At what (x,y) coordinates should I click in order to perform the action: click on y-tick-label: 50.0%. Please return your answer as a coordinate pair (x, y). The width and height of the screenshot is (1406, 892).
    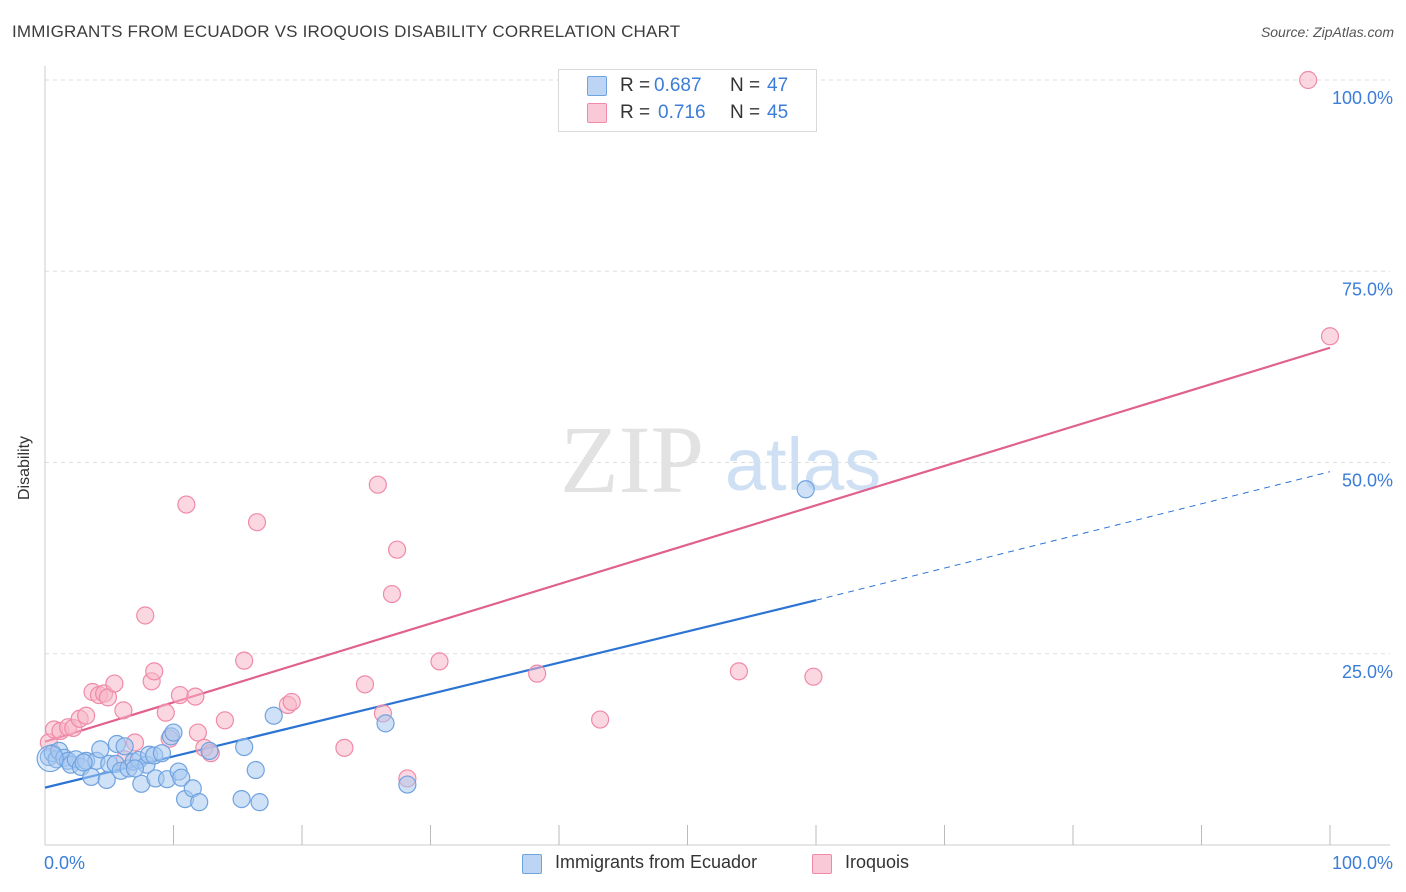
    Looking at the image, I should click on (1367, 481).